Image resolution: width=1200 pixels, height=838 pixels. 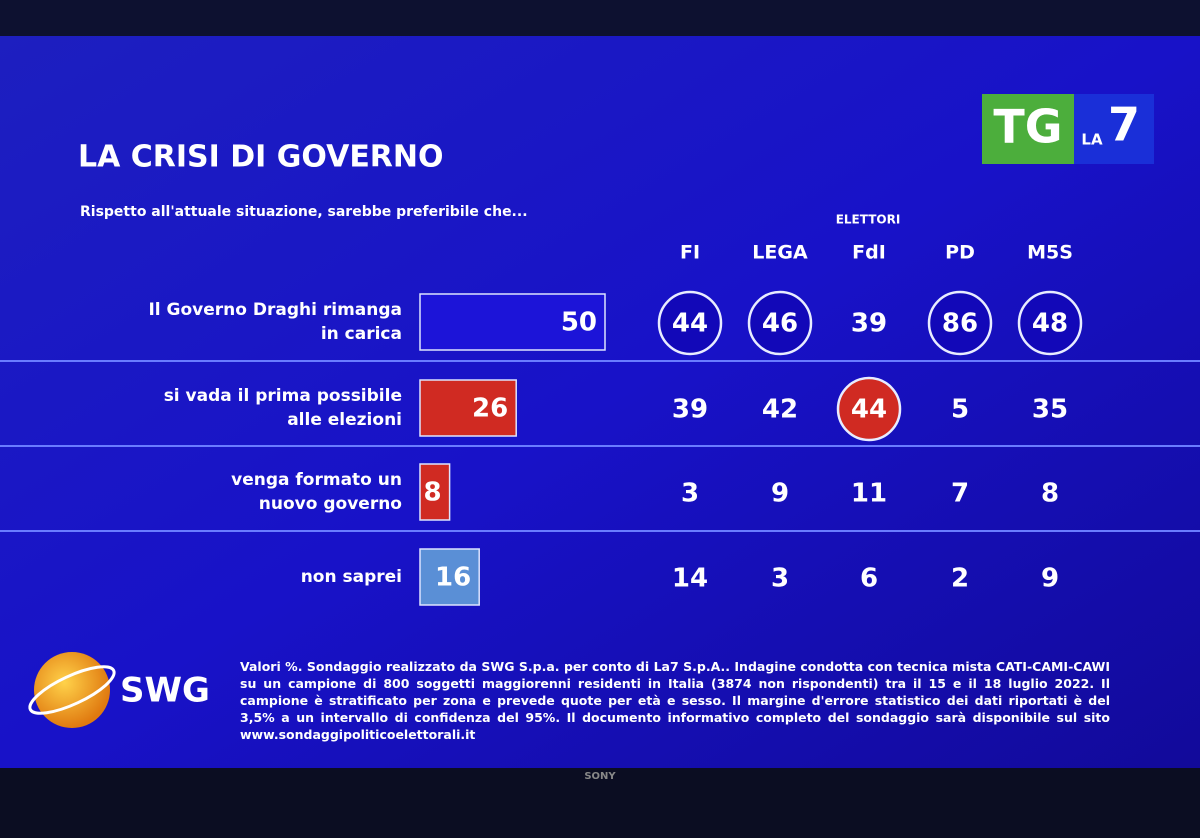 I want to click on cell-value: 48, so click(x=1050, y=324).